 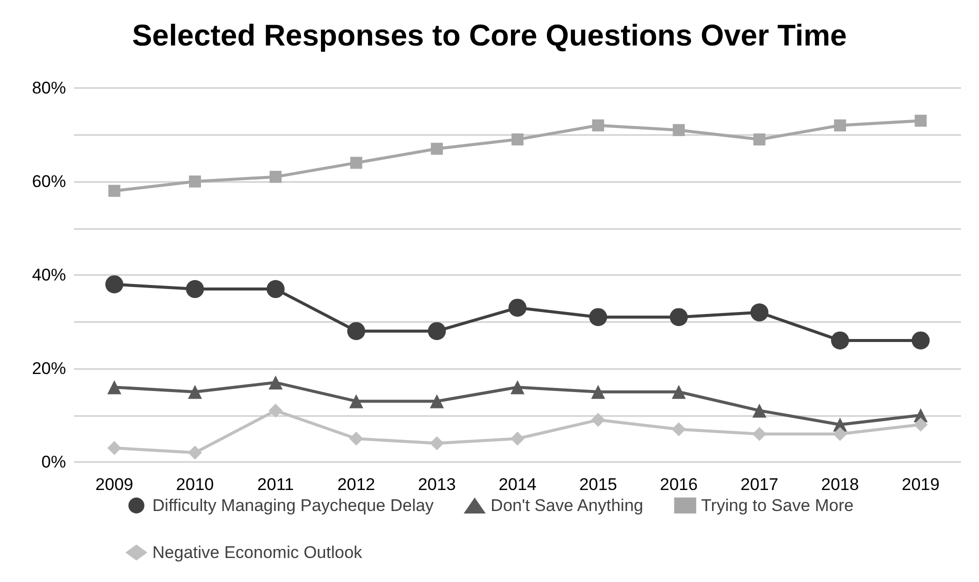 What do you see at coordinates (567, 505) in the screenshot?
I see `legend-label: Don't Save Anything` at bounding box center [567, 505].